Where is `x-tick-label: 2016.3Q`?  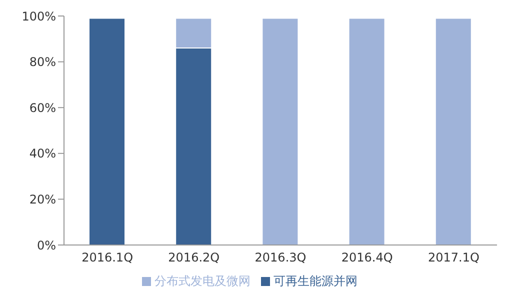
x-tick-label: 2016.3Q is located at coordinates (280, 257).